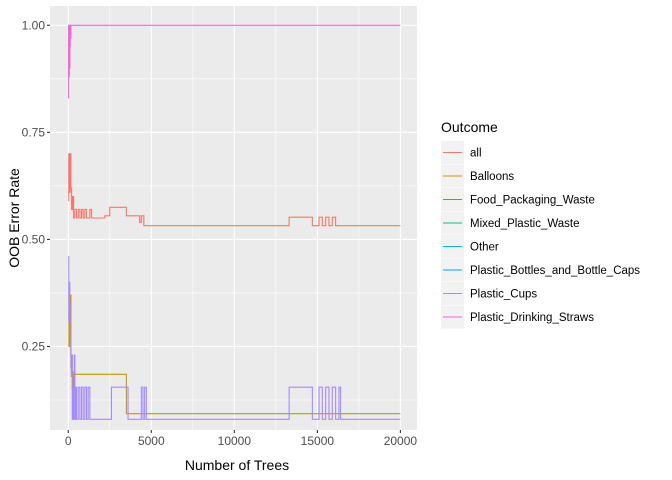 The image size is (672, 480). I want to click on legend-label-plastic-cups: Plastic_Cups, so click(503, 295).